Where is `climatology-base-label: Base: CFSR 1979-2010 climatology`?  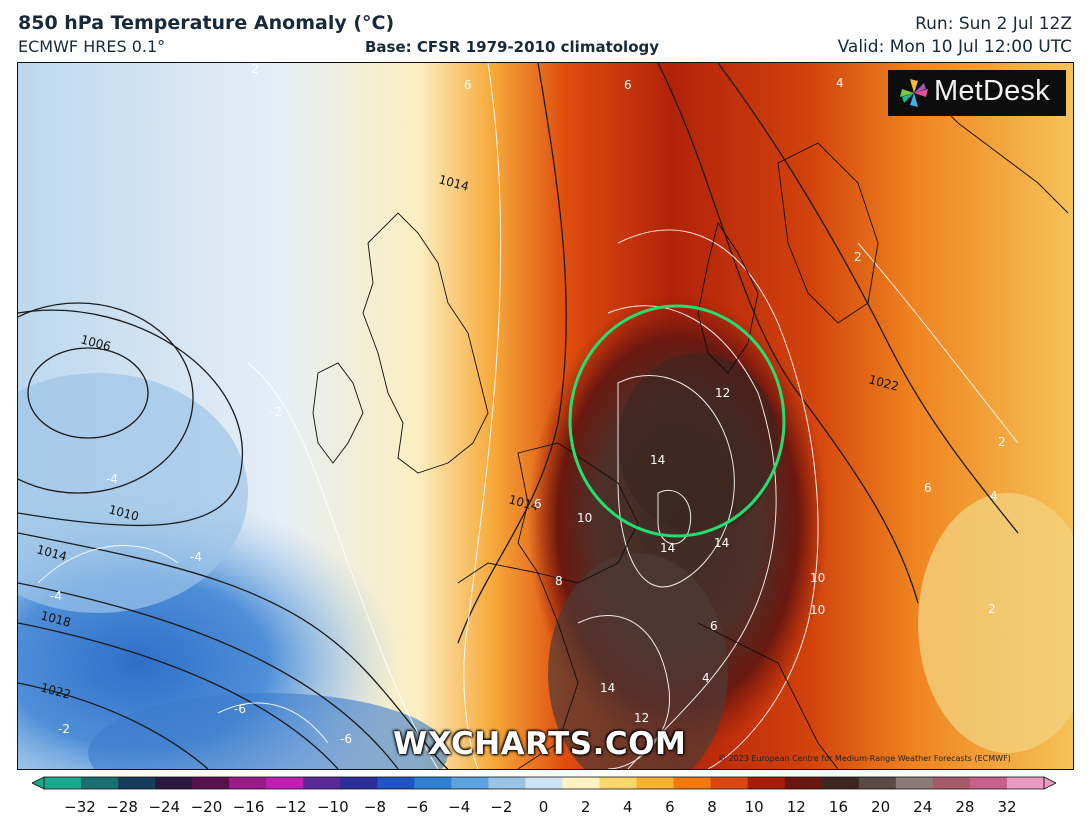 climatology-base-label: Base: CFSR 1979-2010 climatology is located at coordinates (512, 47).